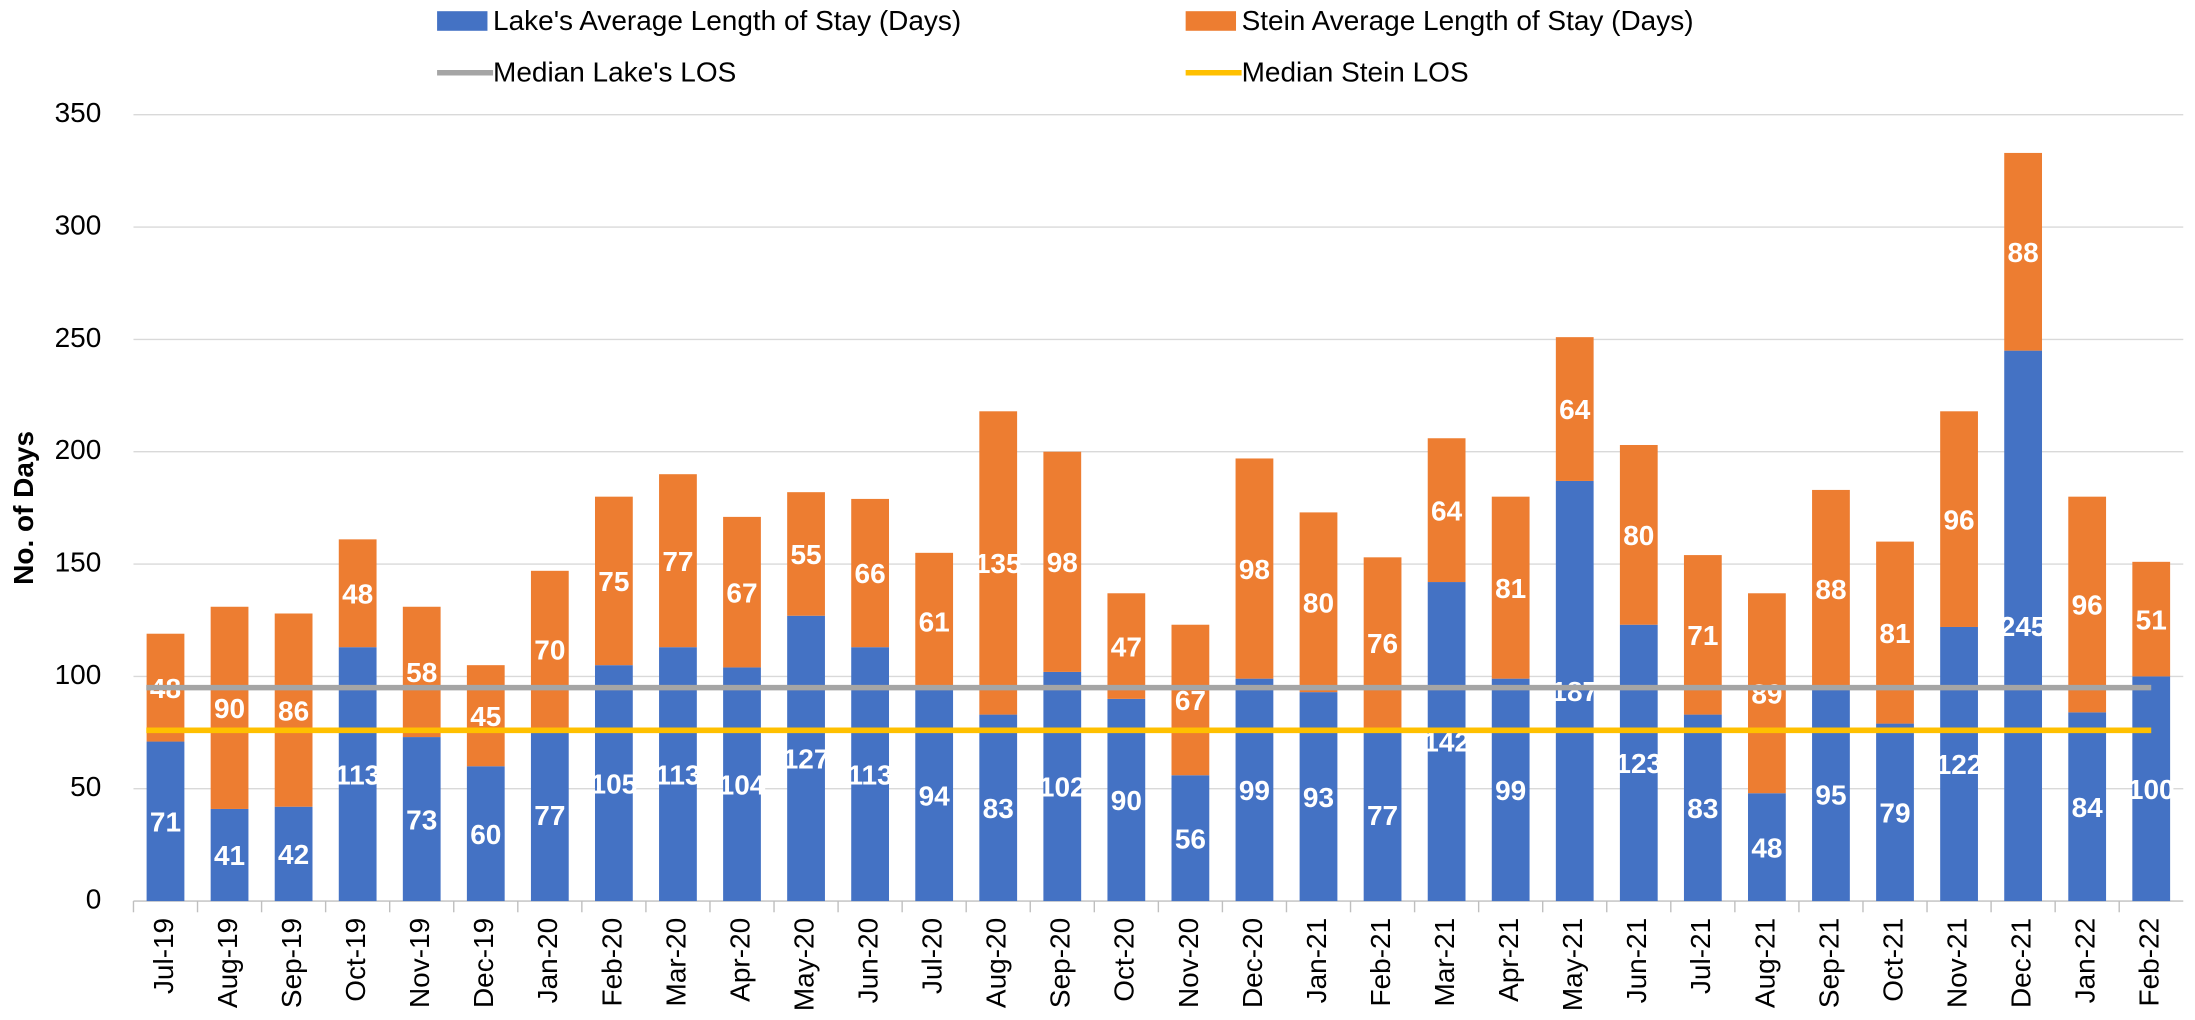 The width and height of the screenshot is (2195, 1020). I want to click on x-tick-label: Mar-21, so click(1444, 962).